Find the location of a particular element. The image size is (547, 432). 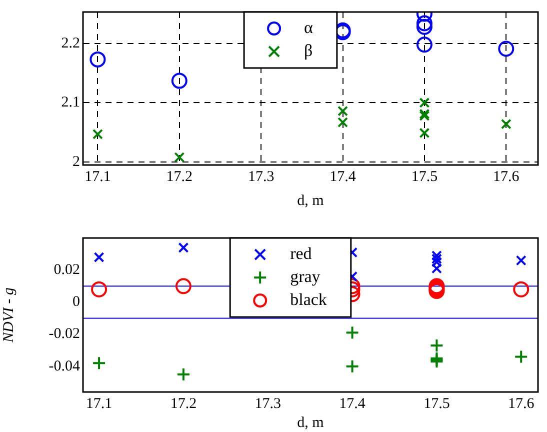

y-axis-title: NDVI - g is located at coordinates (8, 315).